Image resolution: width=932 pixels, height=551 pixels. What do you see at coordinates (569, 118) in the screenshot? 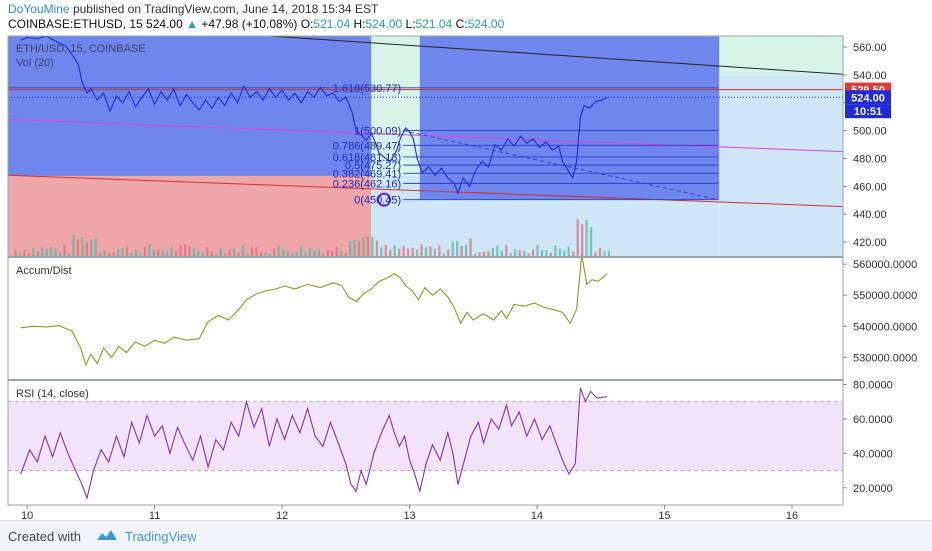
I see `blue-zone-right` at bounding box center [569, 118].